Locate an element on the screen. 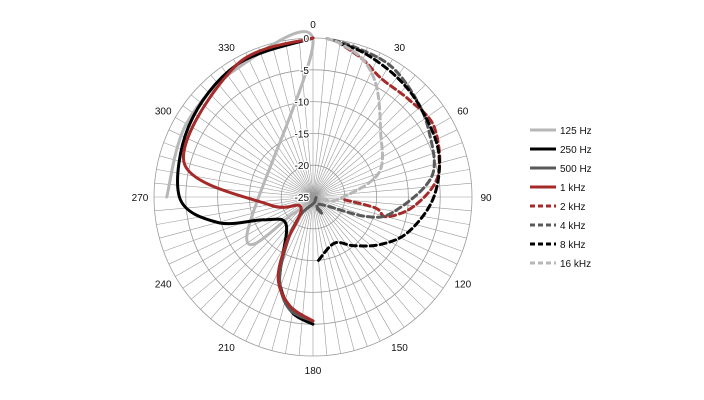 The width and height of the screenshot is (704, 400). legend-label: 4 kHz is located at coordinates (573, 226).